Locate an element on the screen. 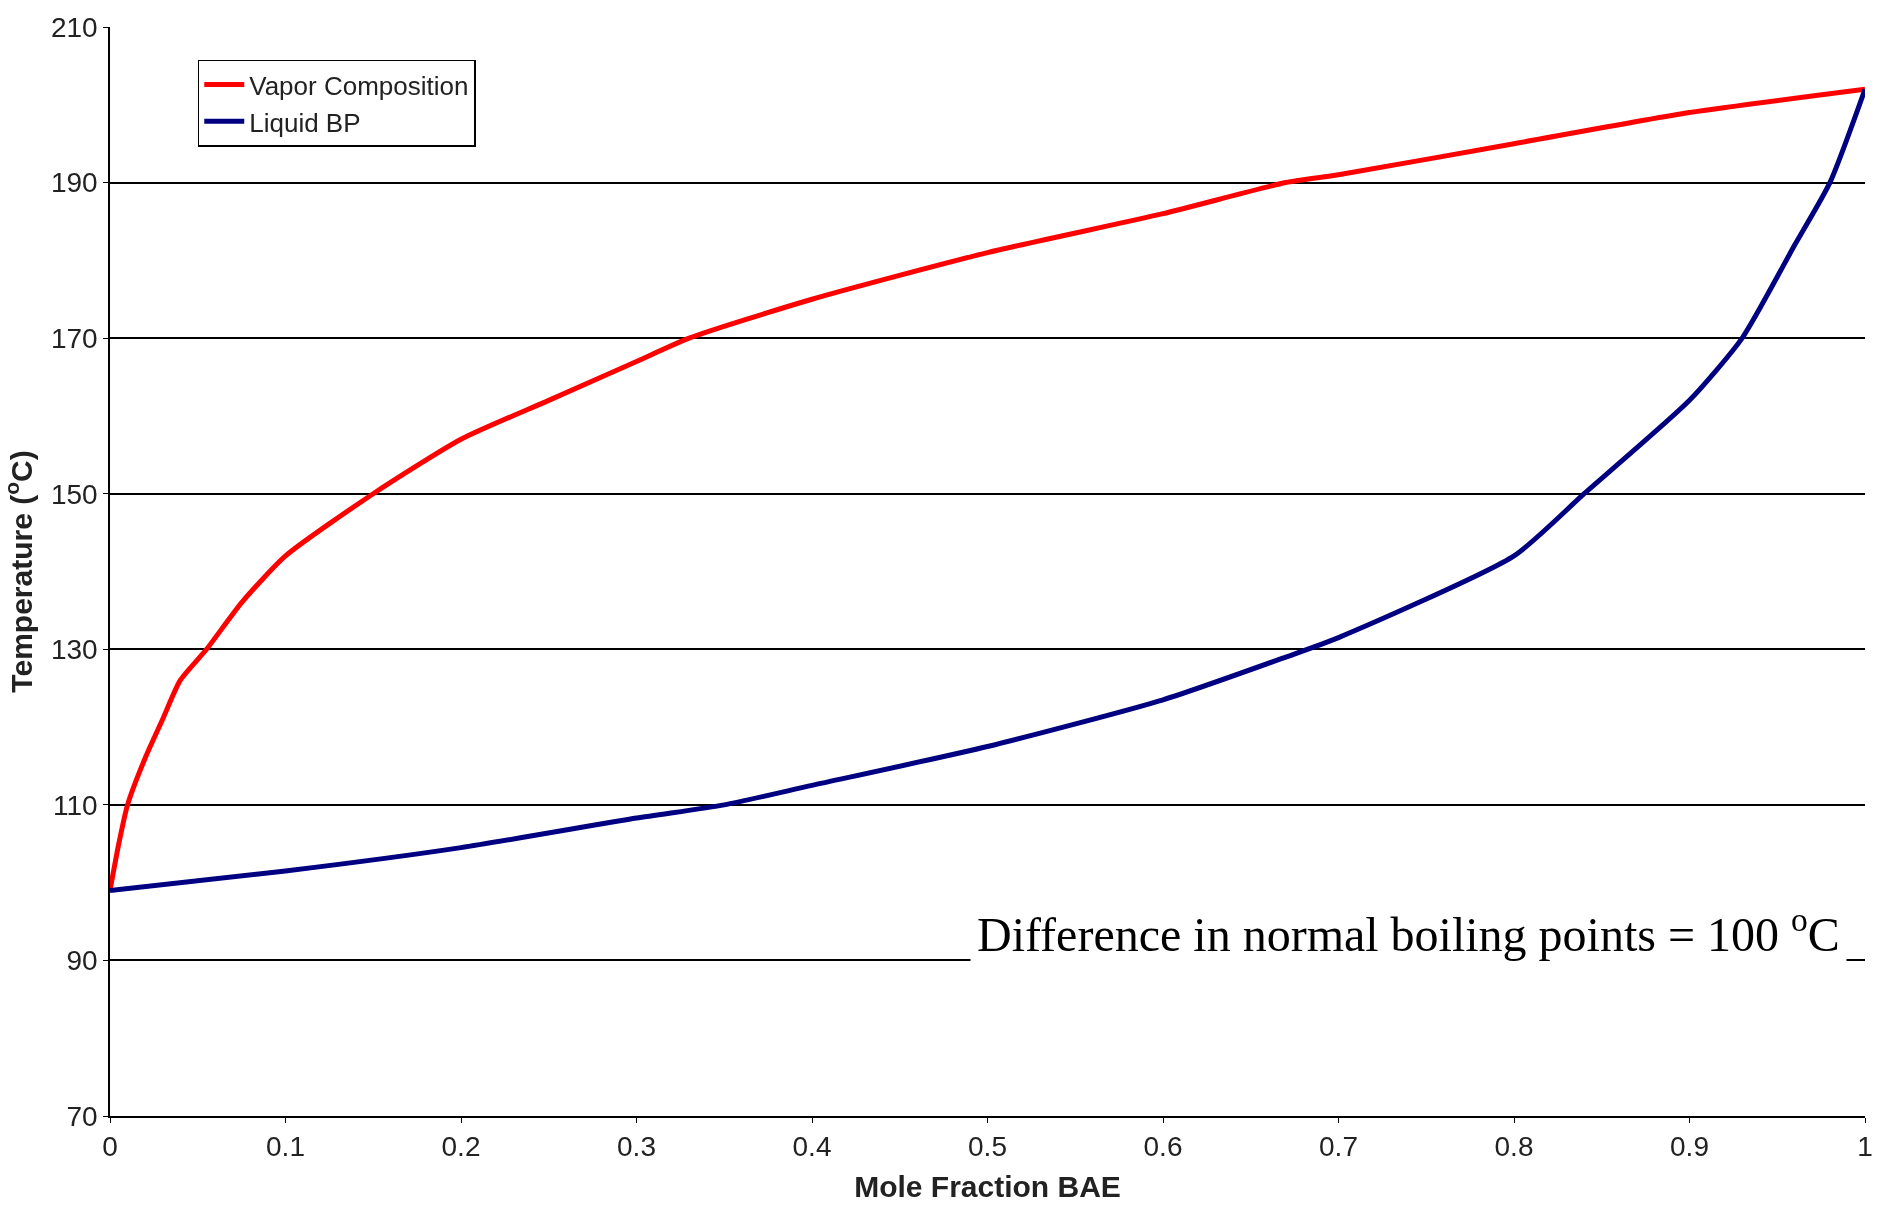 Image resolution: width=1895 pixels, height=1226 pixels. y-tick-label: 130 is located at coordinates (74, 650).